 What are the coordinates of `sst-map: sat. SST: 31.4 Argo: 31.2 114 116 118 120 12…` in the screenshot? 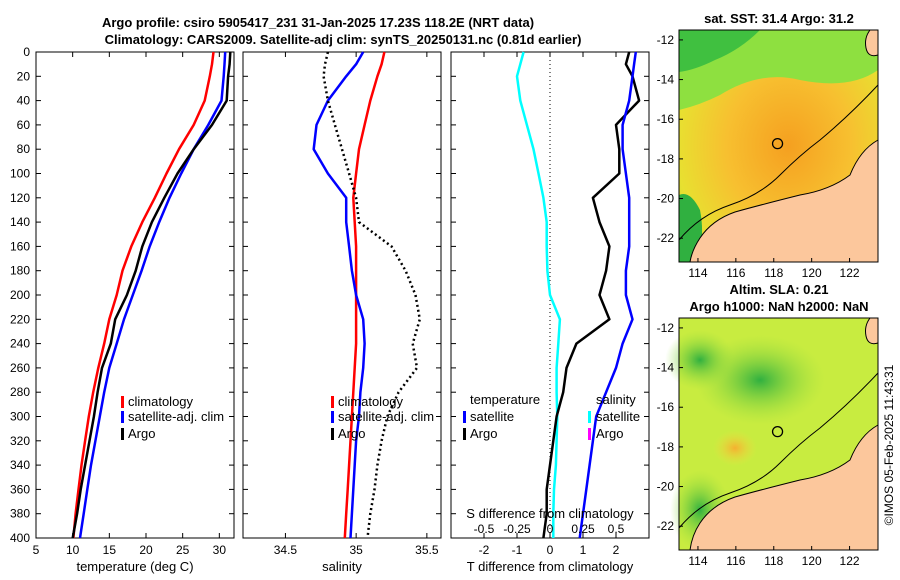 It's located at (768, 145).